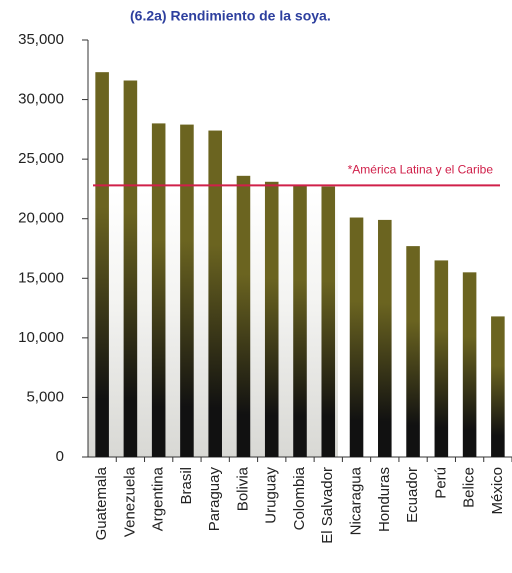  Describe the element at coordinates (440, 483) in the screenshot. I see `x-tick-label: Perú` at that location.